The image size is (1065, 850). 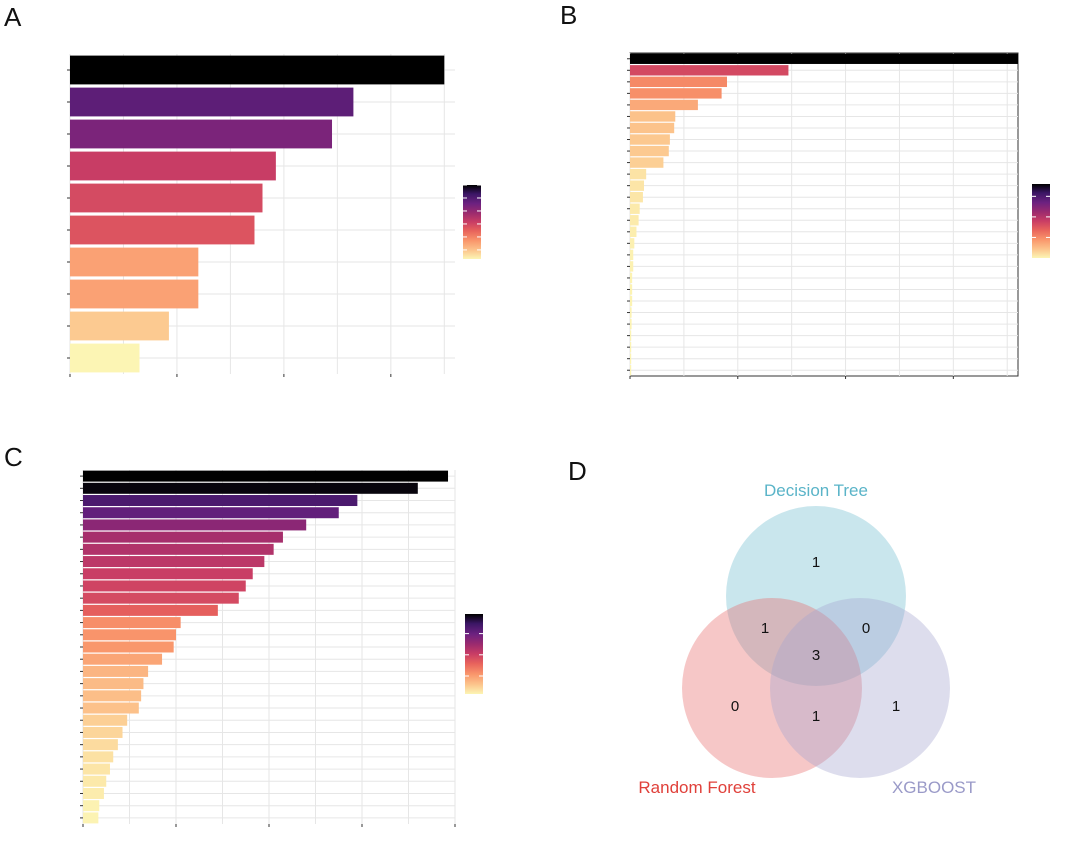 What do you see at coordinates (860, 688) in the screenshot?
I see `venn-circle-xgboost` at bounding box center [860, 688].